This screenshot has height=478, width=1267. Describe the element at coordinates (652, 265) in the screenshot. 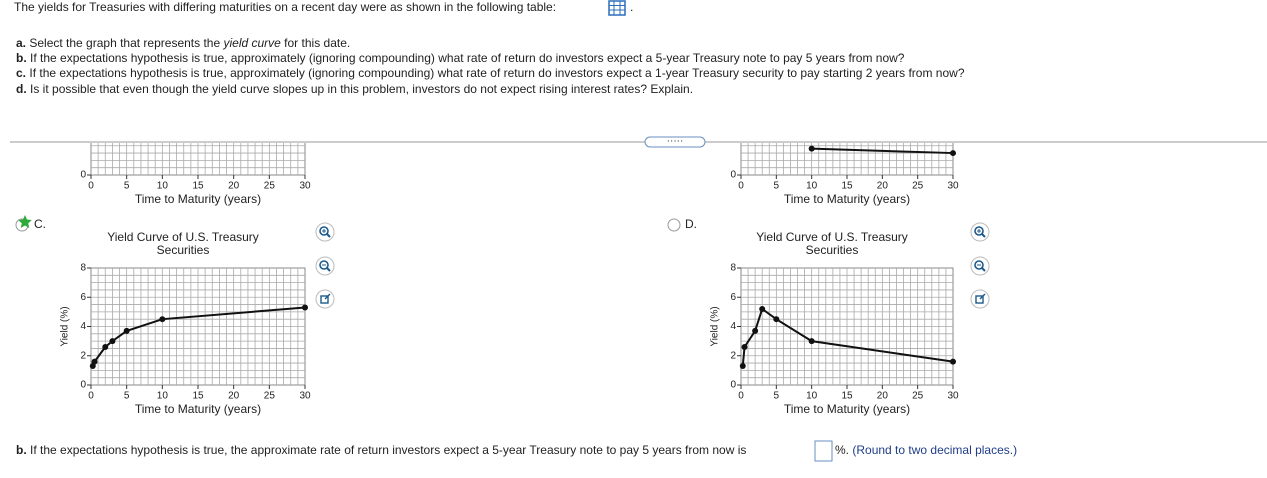

I see `chart-tools` at that location.